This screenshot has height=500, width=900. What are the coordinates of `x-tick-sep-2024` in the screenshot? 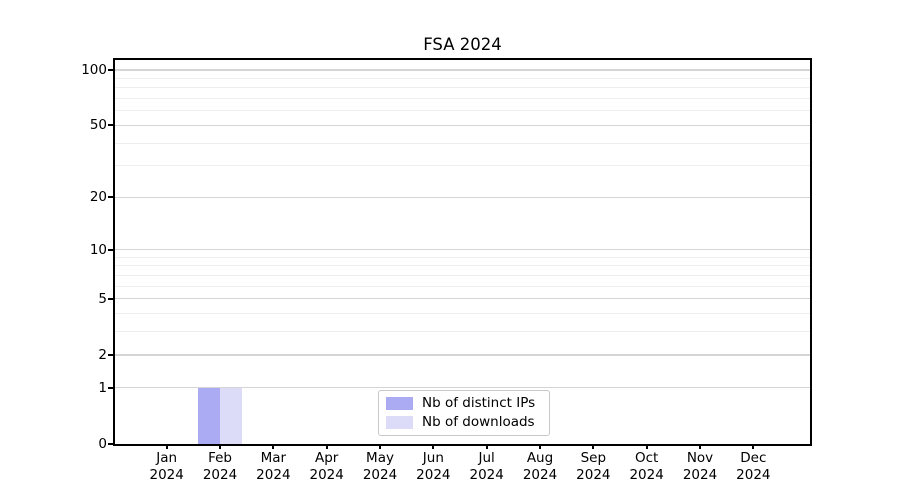 It's located at (593, 446).